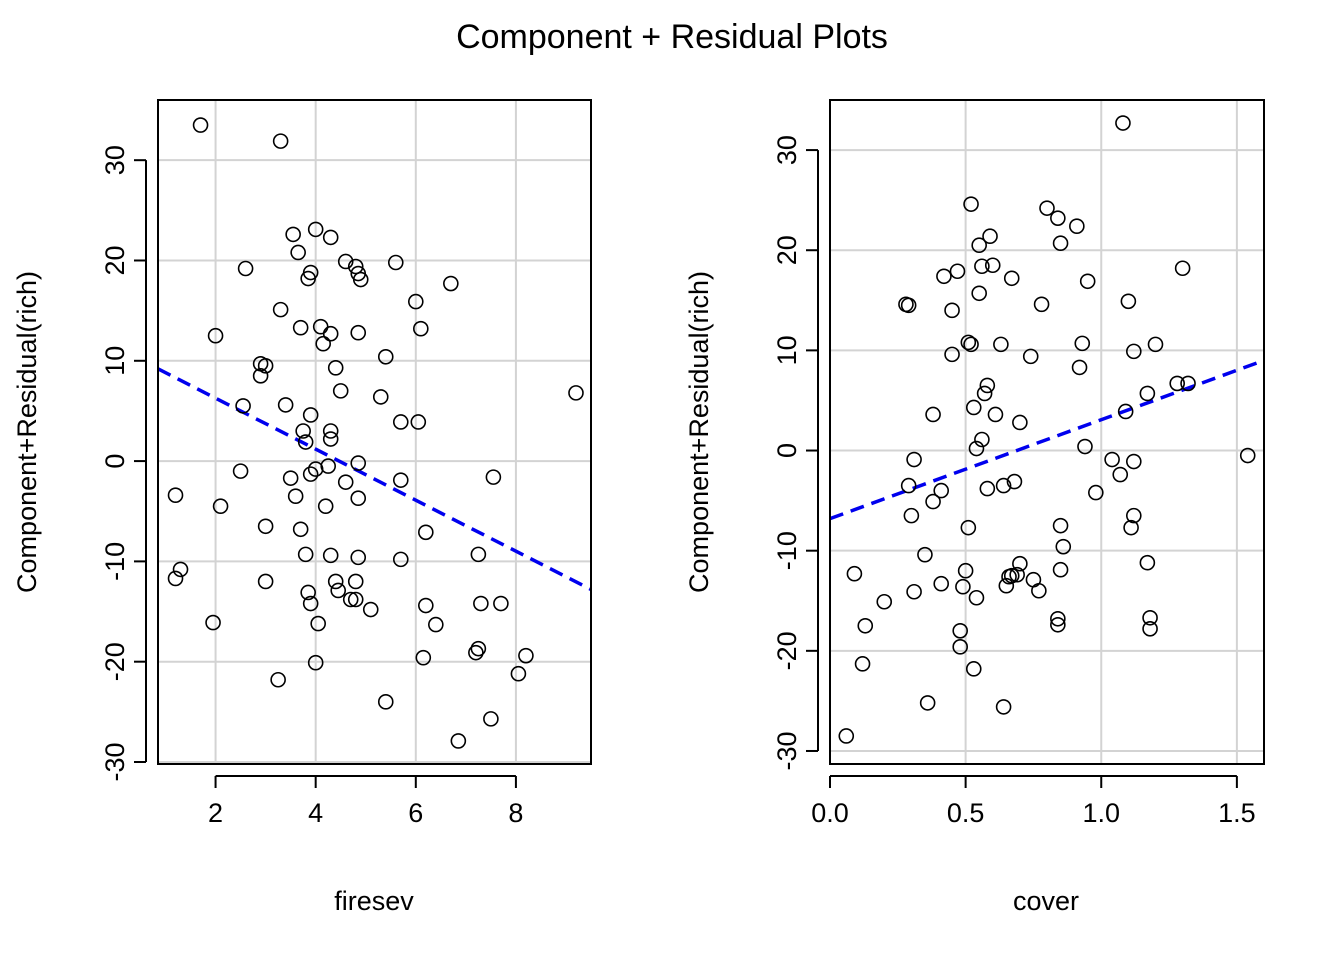 This screenshot has height=960, width=1344. Describe the element at coordinates (830, 813) in the screenshot. I see `x-tick-label: 0.0` at that location.